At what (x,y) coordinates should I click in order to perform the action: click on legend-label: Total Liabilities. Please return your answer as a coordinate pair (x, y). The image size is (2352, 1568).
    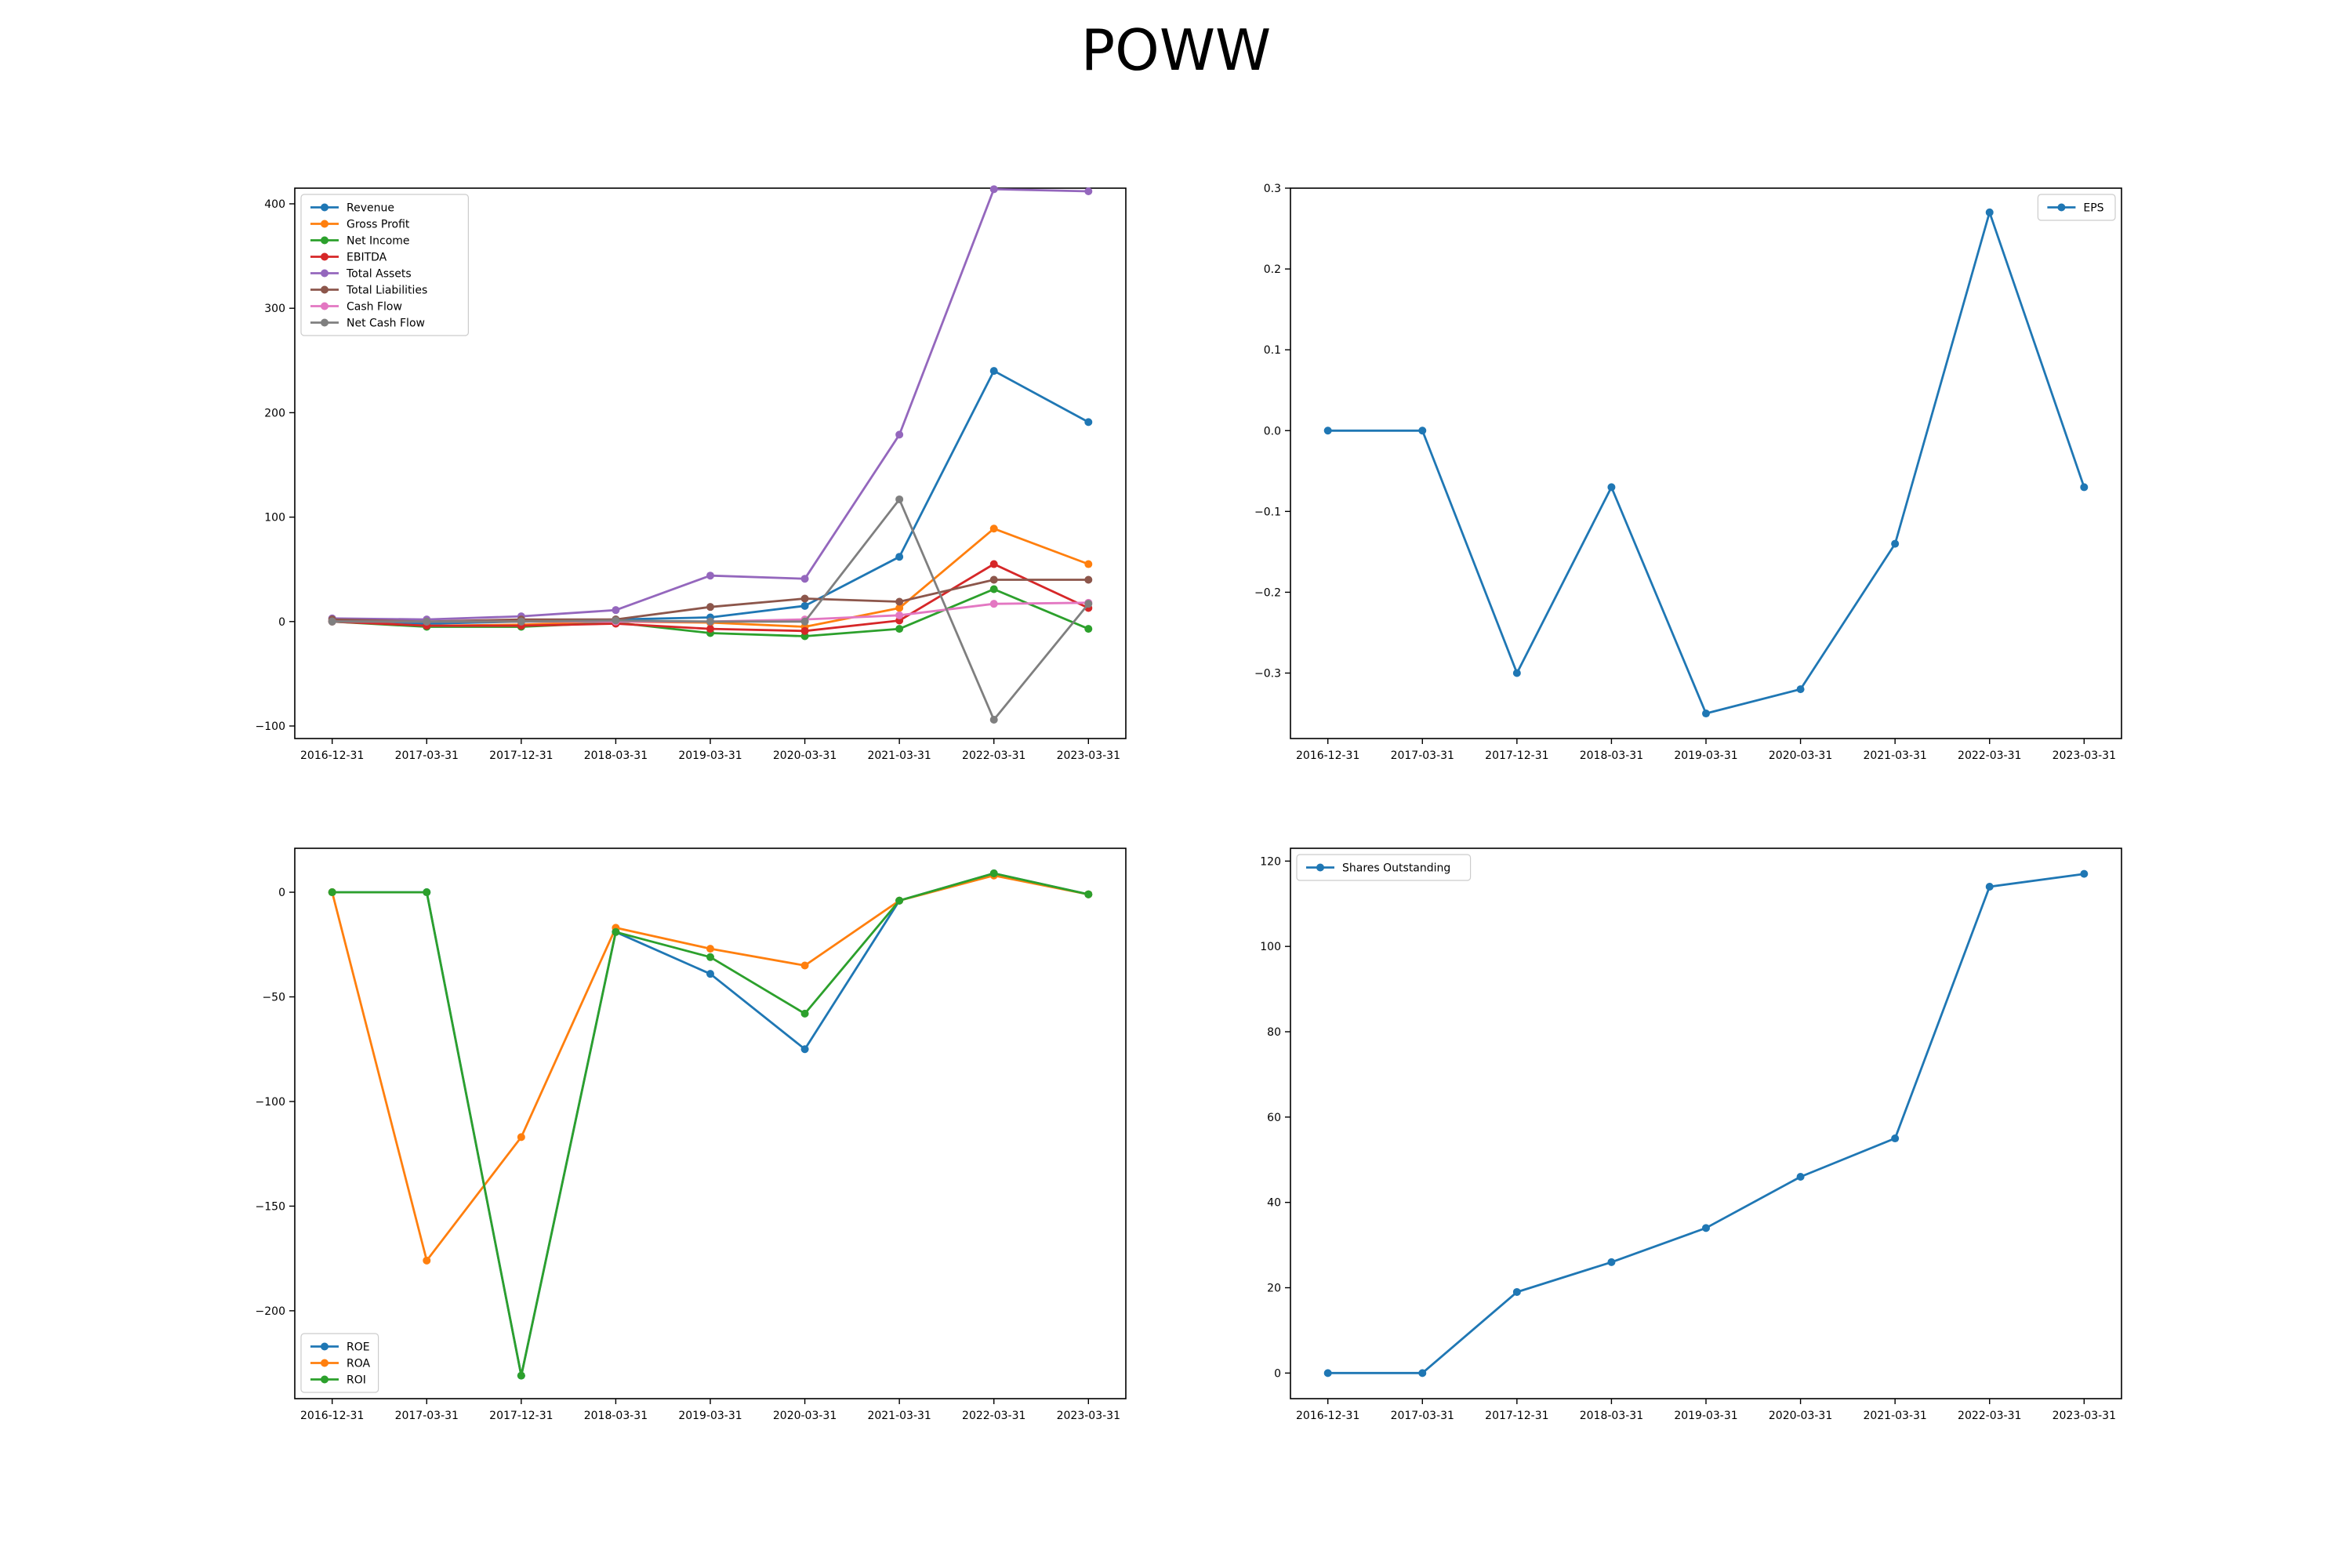
    Looking at the image, I should click on (386, 291).